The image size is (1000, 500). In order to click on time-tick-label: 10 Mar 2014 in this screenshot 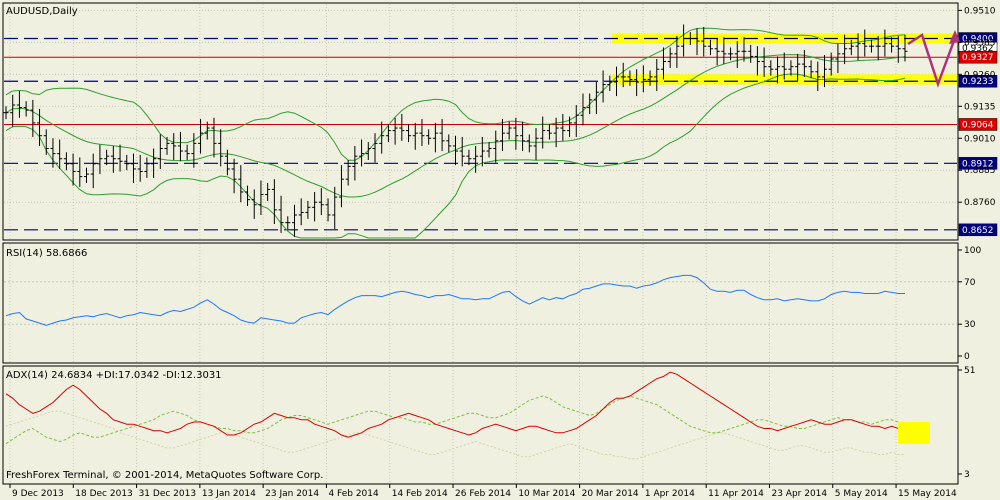, I will do `click(546, 494)`.